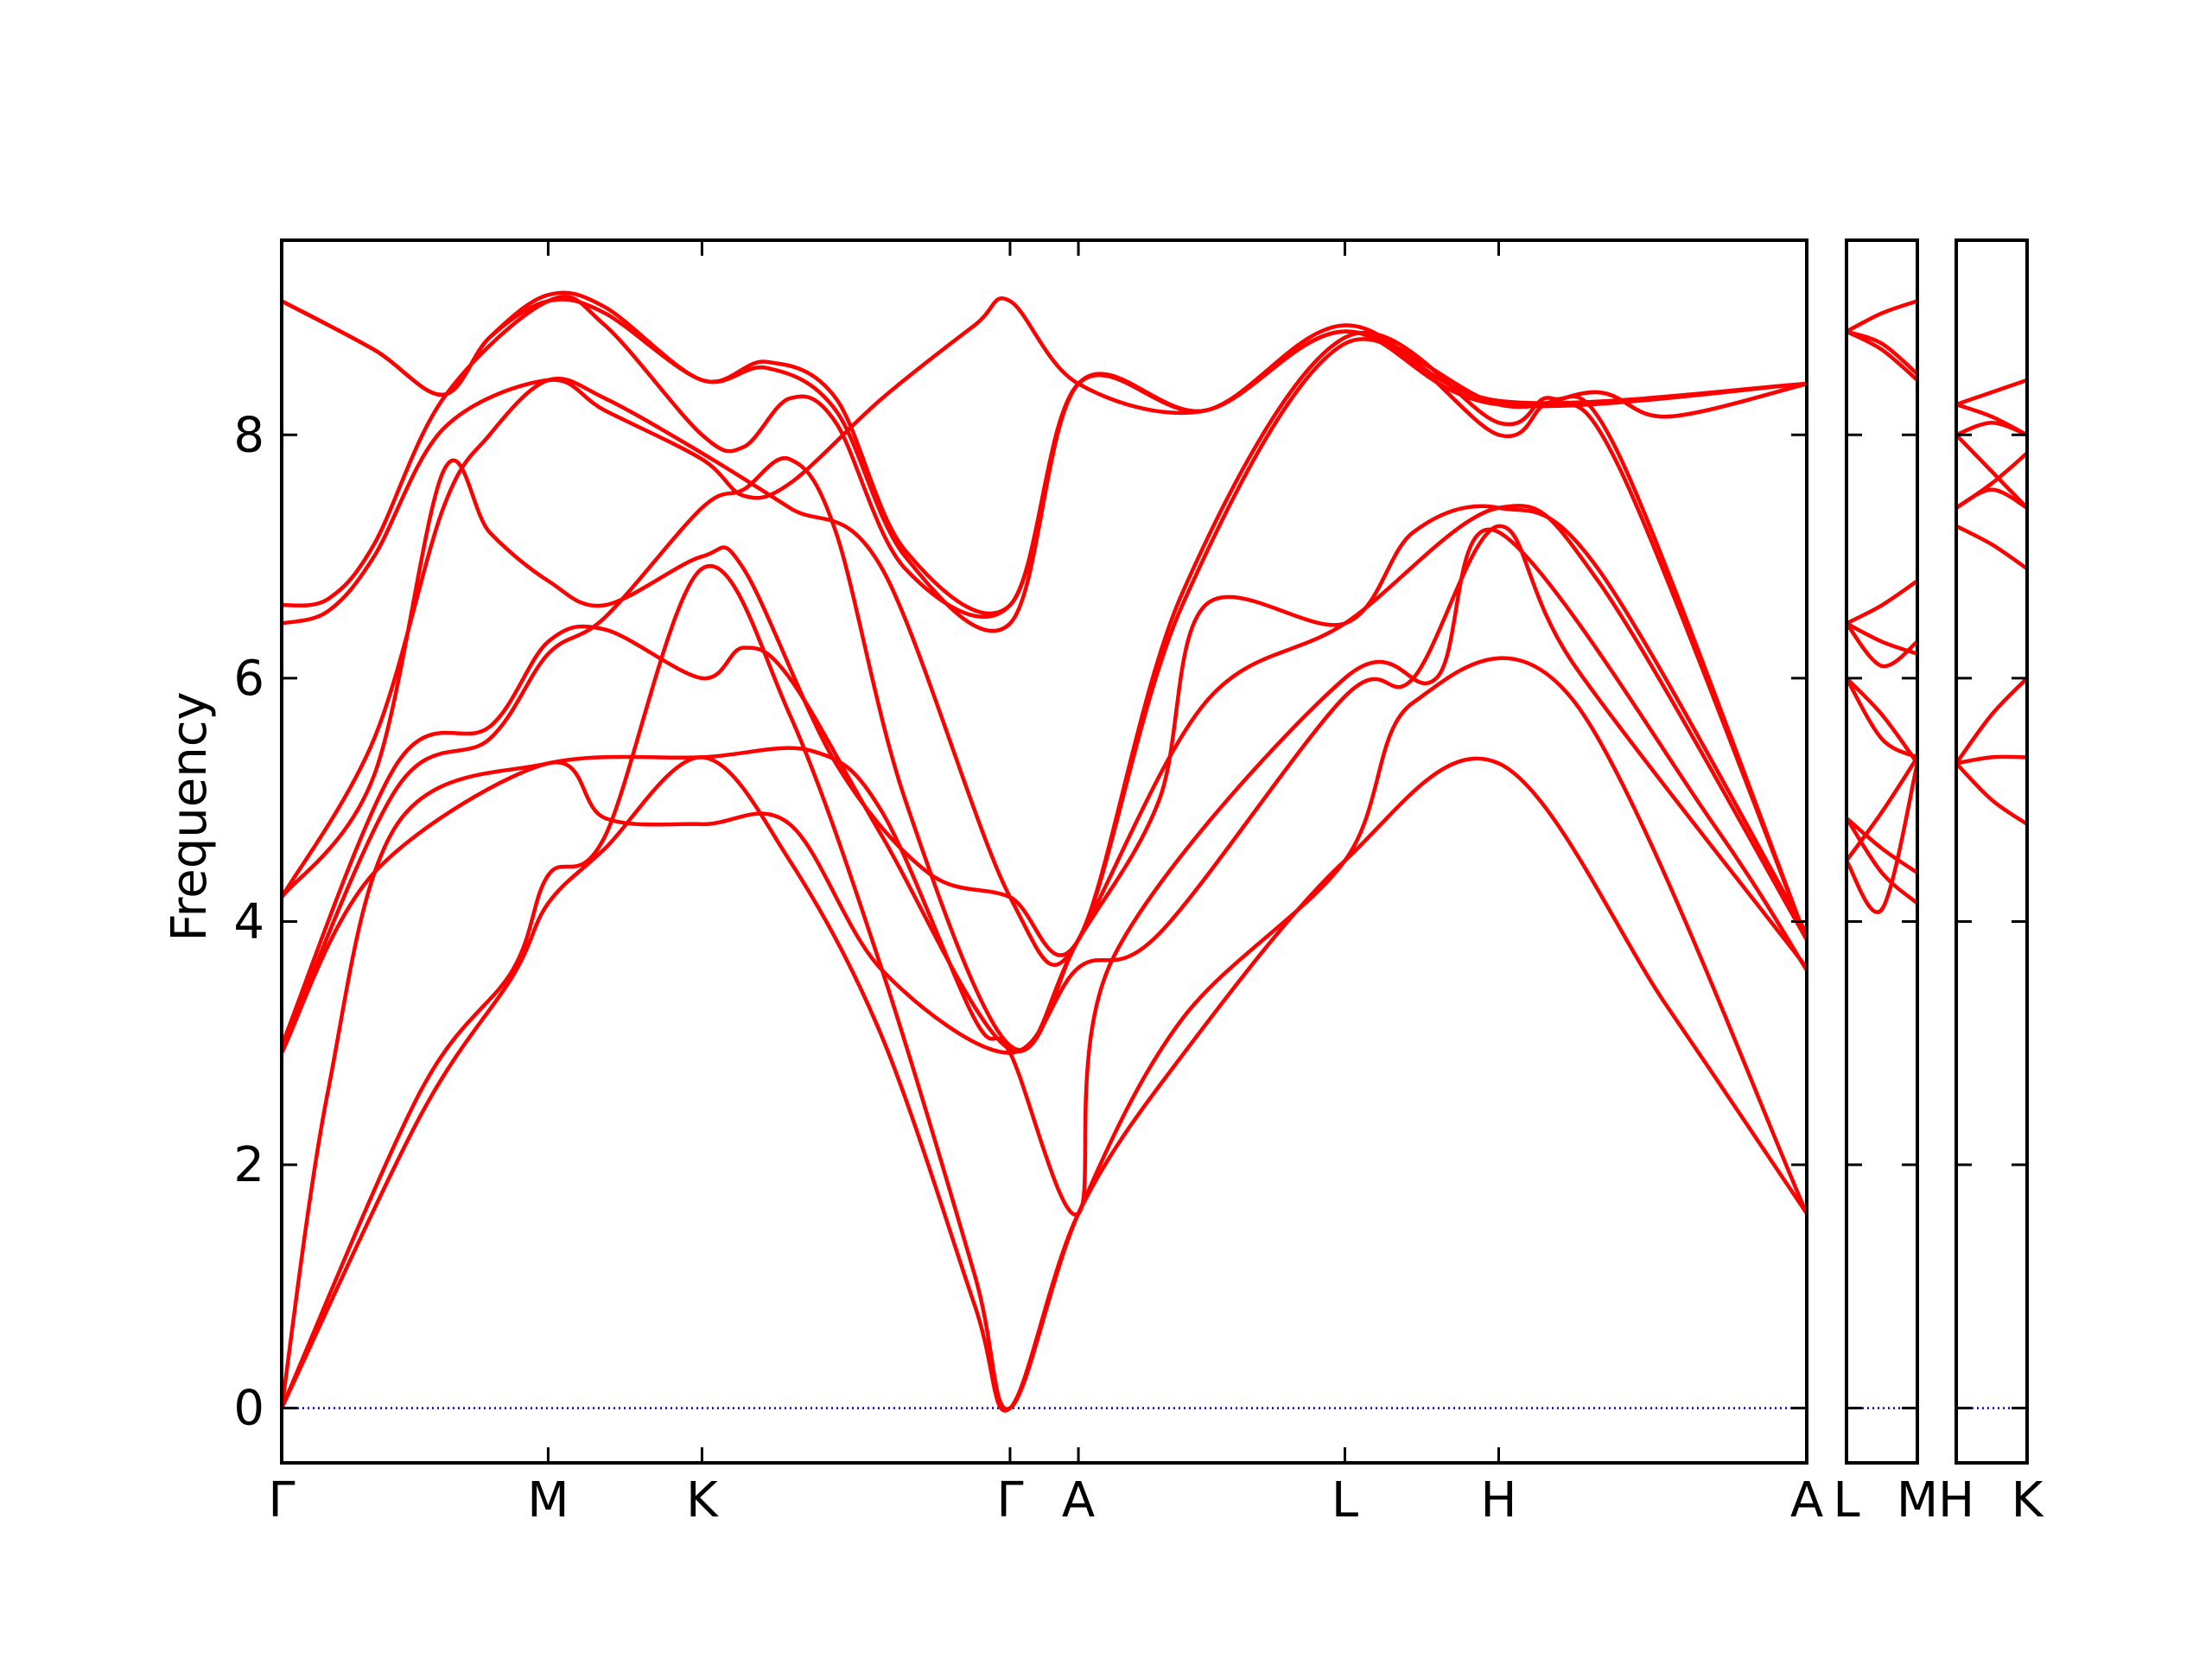 Image resolution: width=2212 pixels, height=1659 pixels. I want to click on y-axis-label: Frequency, so click(190, 816).